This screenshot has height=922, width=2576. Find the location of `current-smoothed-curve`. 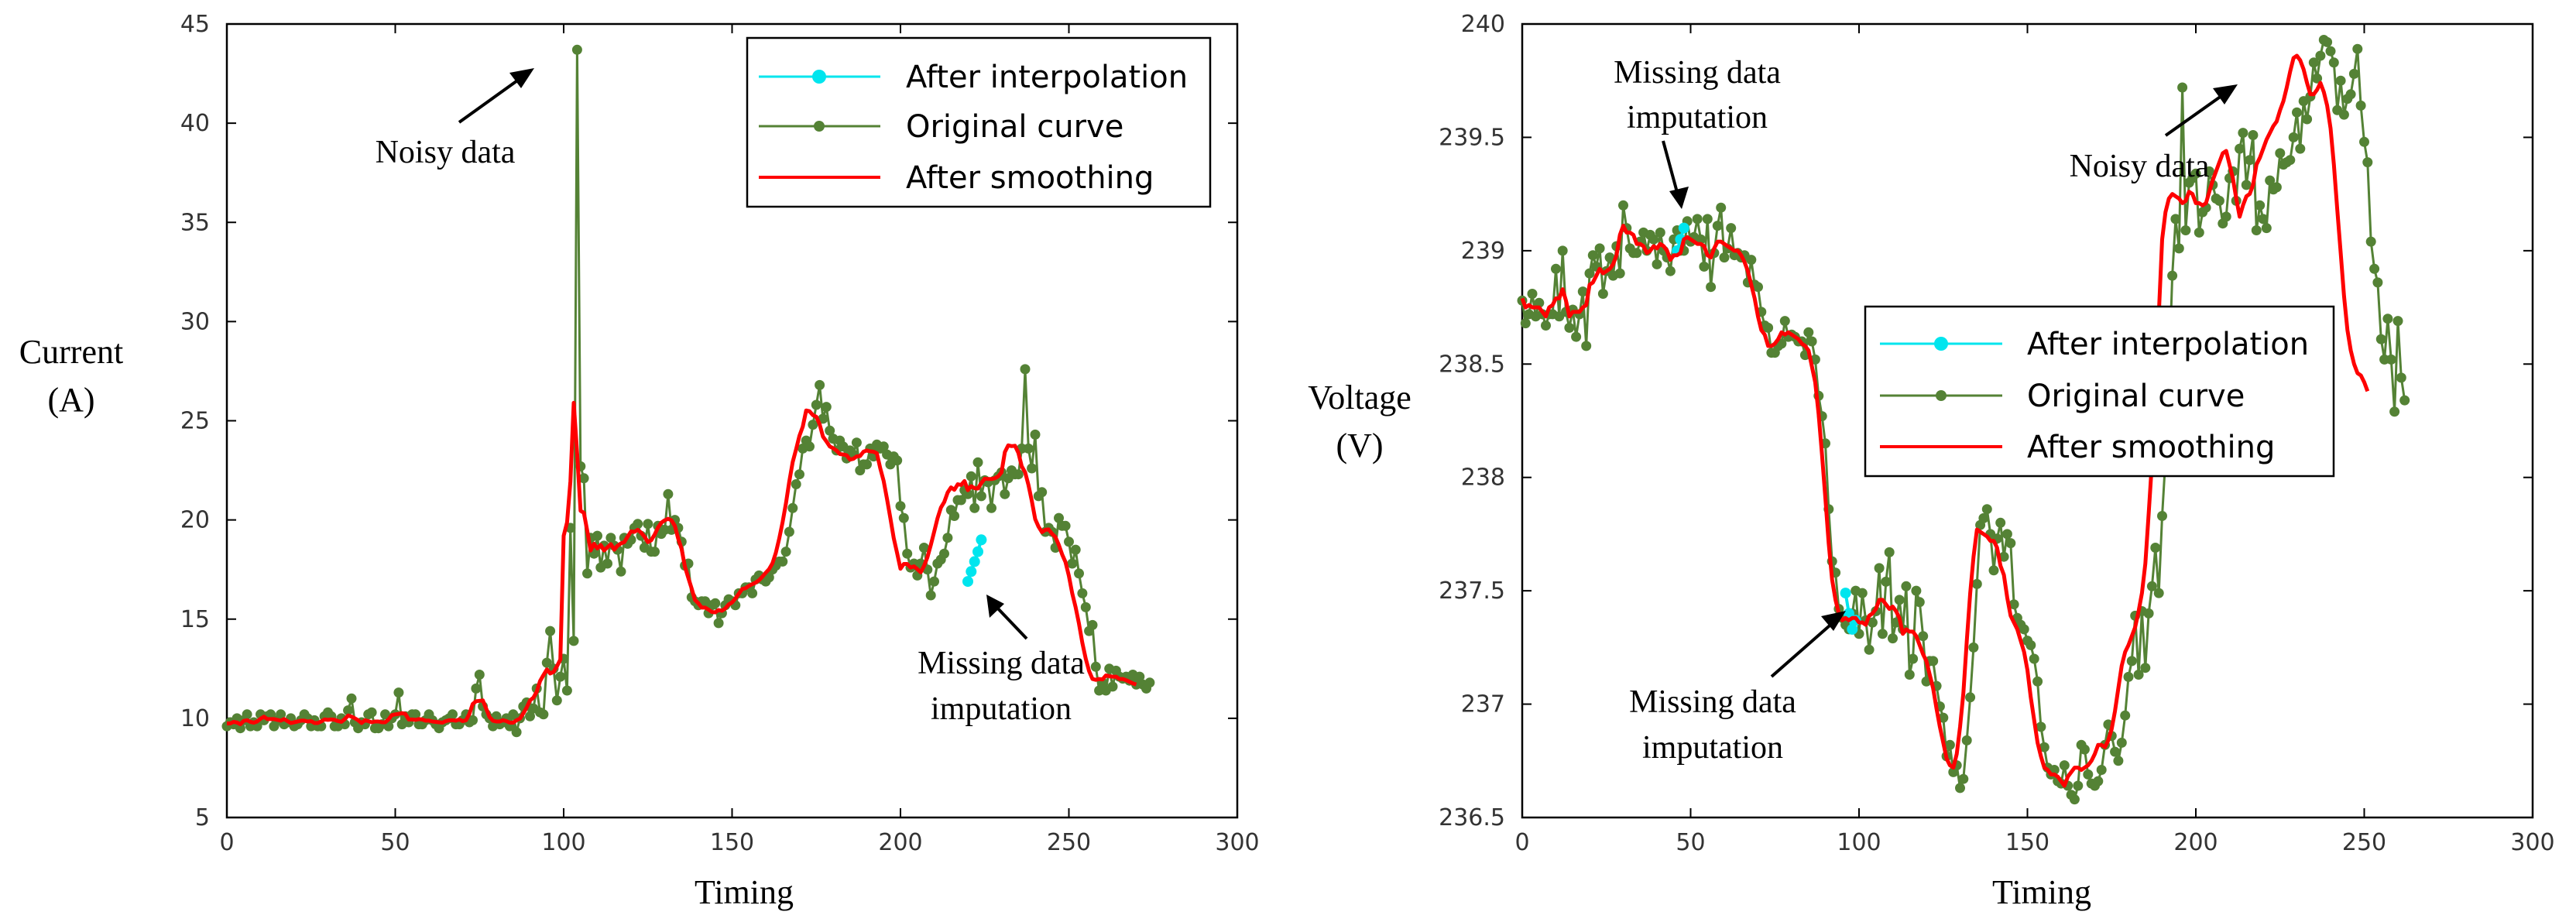

current-smoothed-curve is located at coordinates (682, 563).